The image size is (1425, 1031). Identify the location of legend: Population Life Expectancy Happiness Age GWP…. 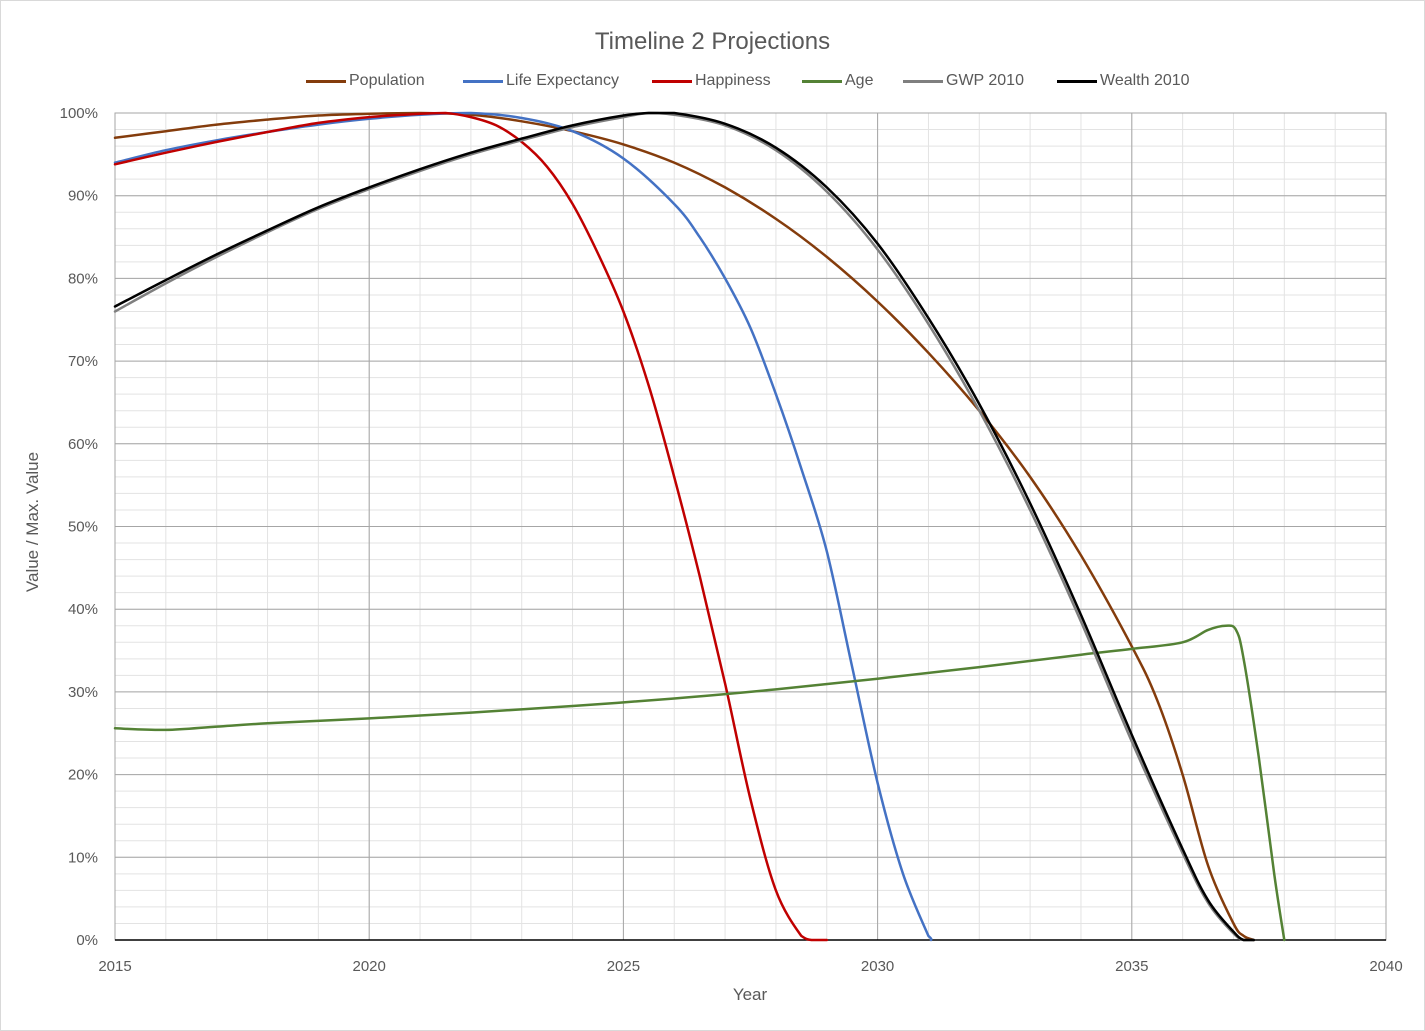
(712, 83).